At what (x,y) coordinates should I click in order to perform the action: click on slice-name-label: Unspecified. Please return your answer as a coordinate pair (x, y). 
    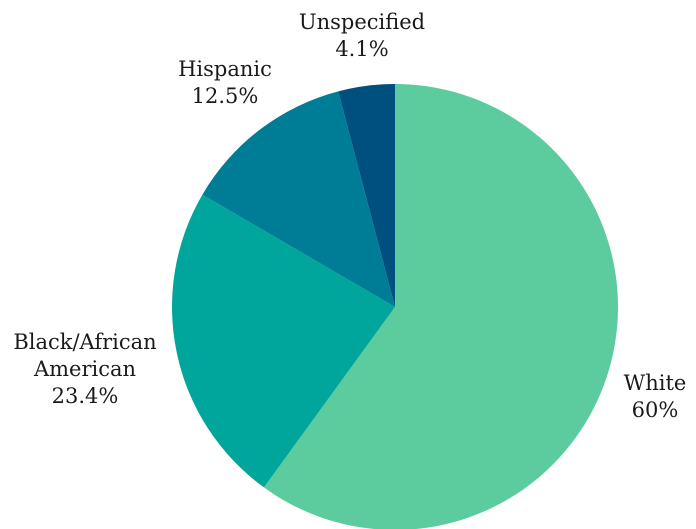
    Looking at the image, I should click on (362, 22).